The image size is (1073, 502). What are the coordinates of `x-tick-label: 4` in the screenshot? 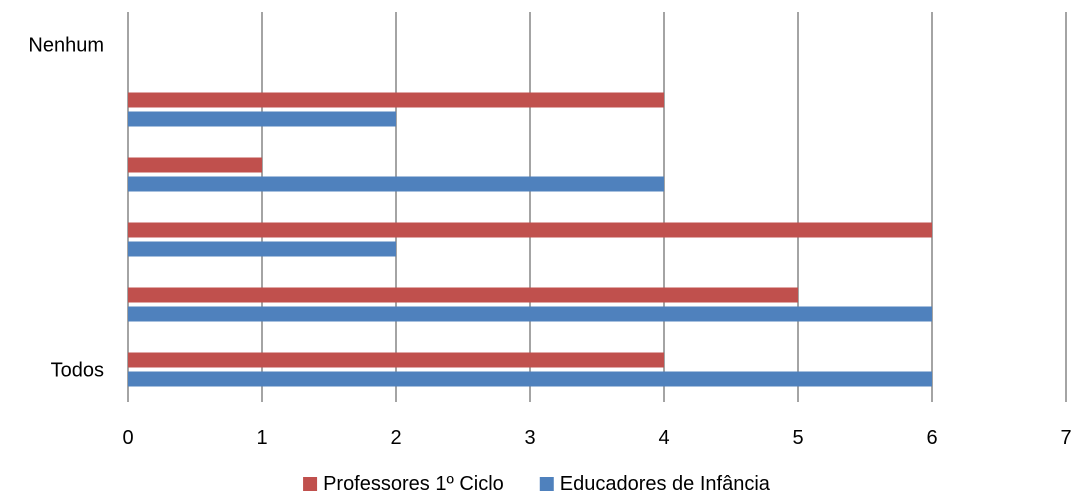 It's located at (663, 438).